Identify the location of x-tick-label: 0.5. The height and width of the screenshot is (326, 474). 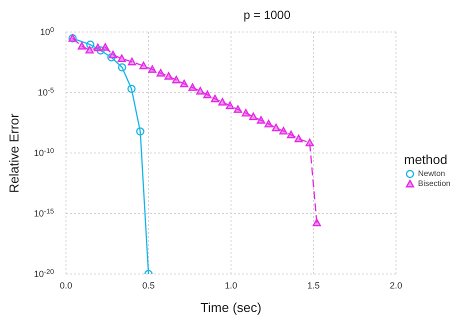
(148, 285).